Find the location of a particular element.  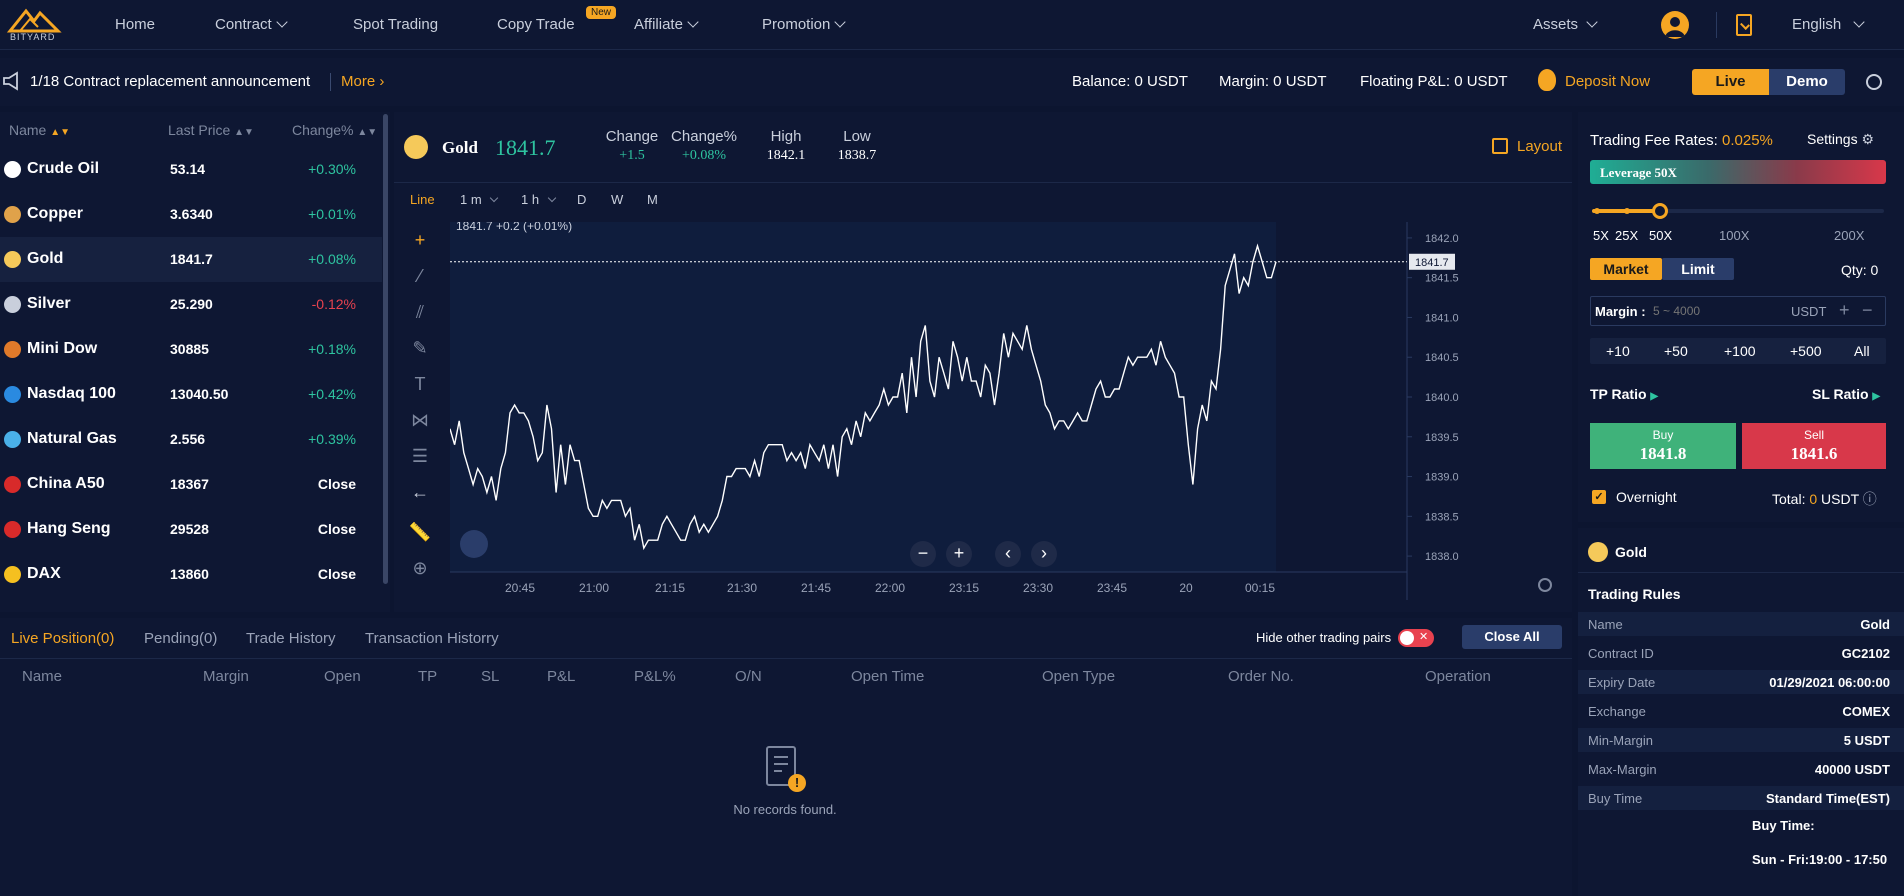

header-name: Name ▲▼ is located at coordinates (39, 130).